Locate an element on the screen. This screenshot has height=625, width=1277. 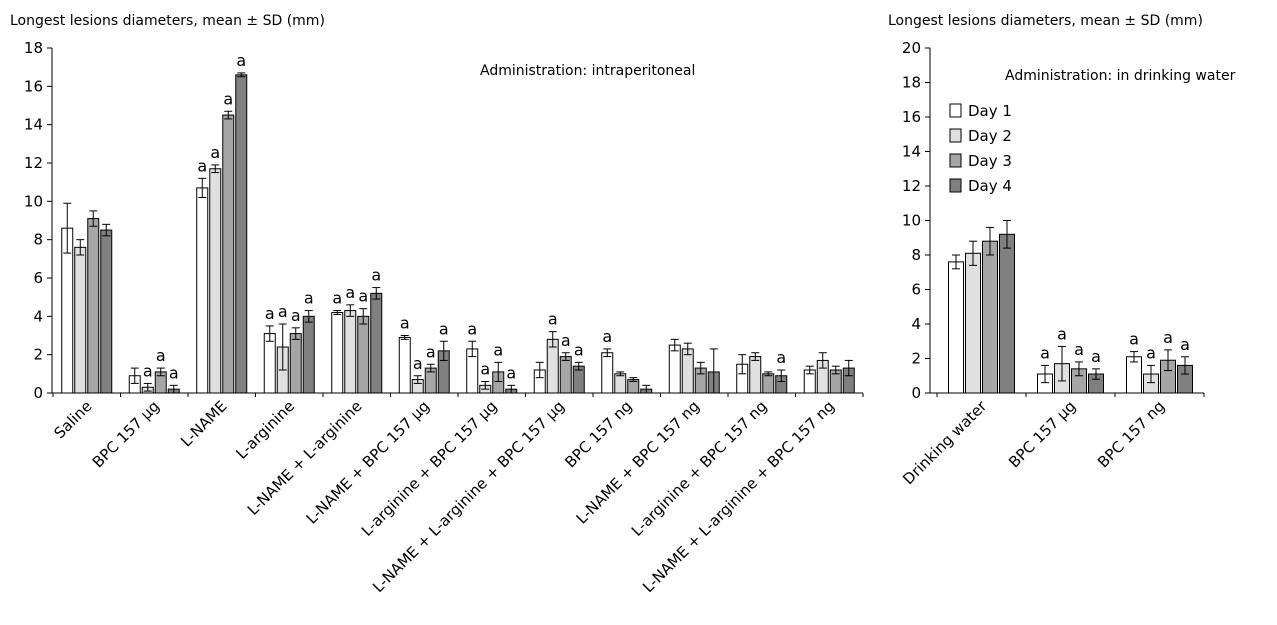
legend-label: Day 1 is located at coordinates (990, 111).